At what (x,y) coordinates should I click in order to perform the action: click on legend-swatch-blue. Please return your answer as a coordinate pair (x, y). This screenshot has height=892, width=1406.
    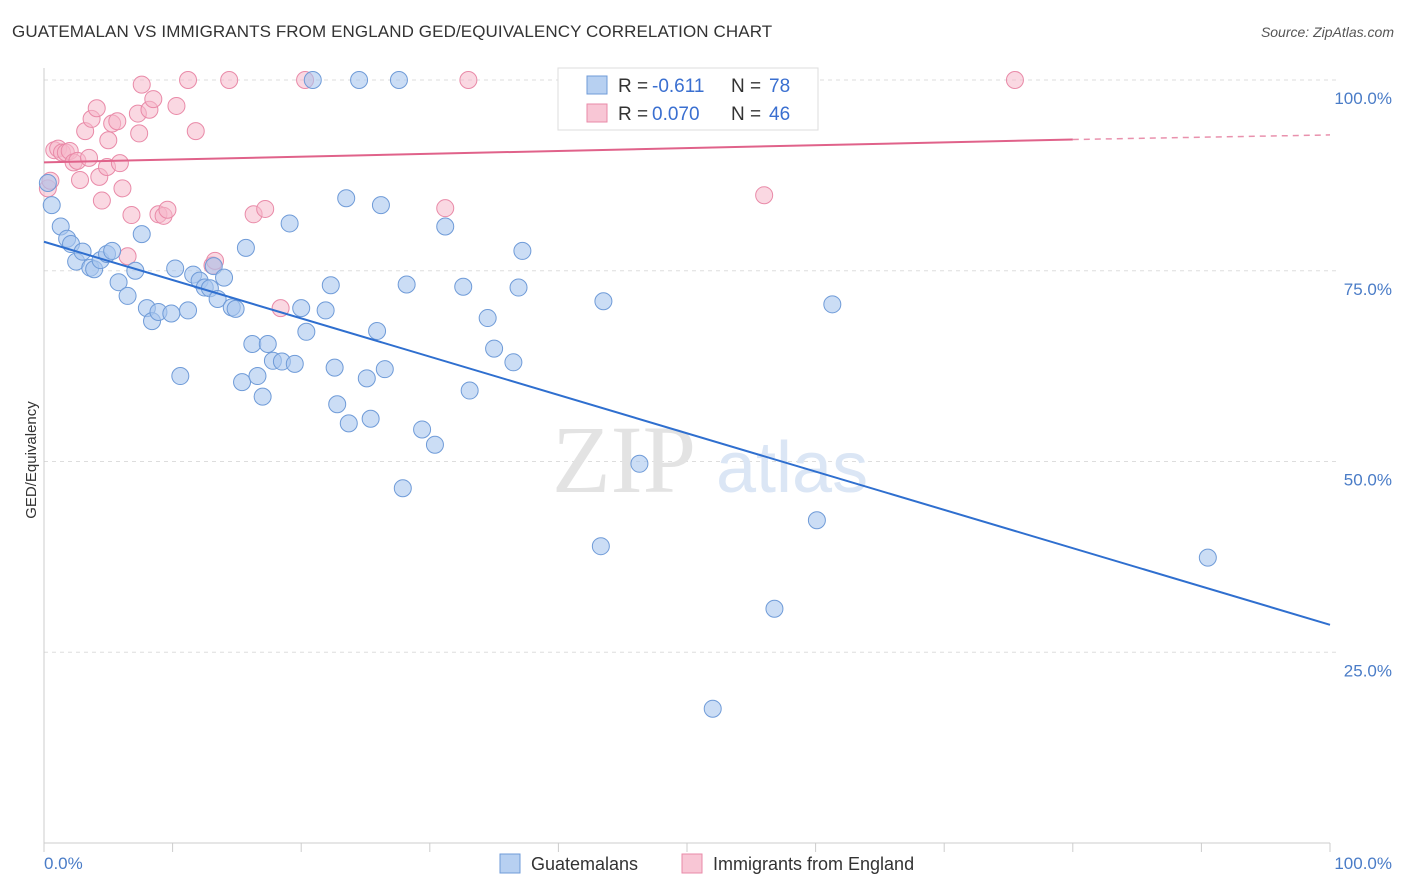
    Looking at the image, I should click on (597, 85).